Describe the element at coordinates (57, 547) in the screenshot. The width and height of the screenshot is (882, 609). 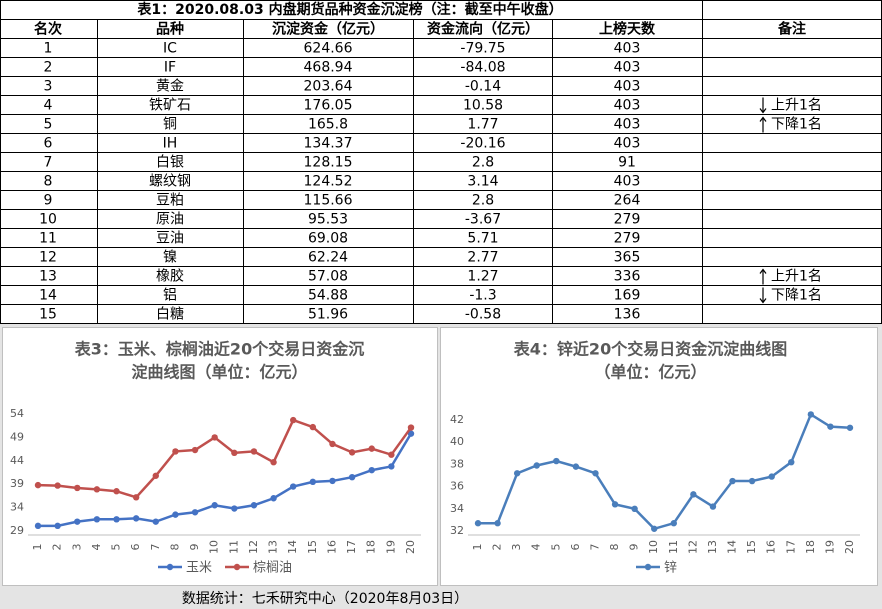
I see `x-tick-label: 2` at that location.